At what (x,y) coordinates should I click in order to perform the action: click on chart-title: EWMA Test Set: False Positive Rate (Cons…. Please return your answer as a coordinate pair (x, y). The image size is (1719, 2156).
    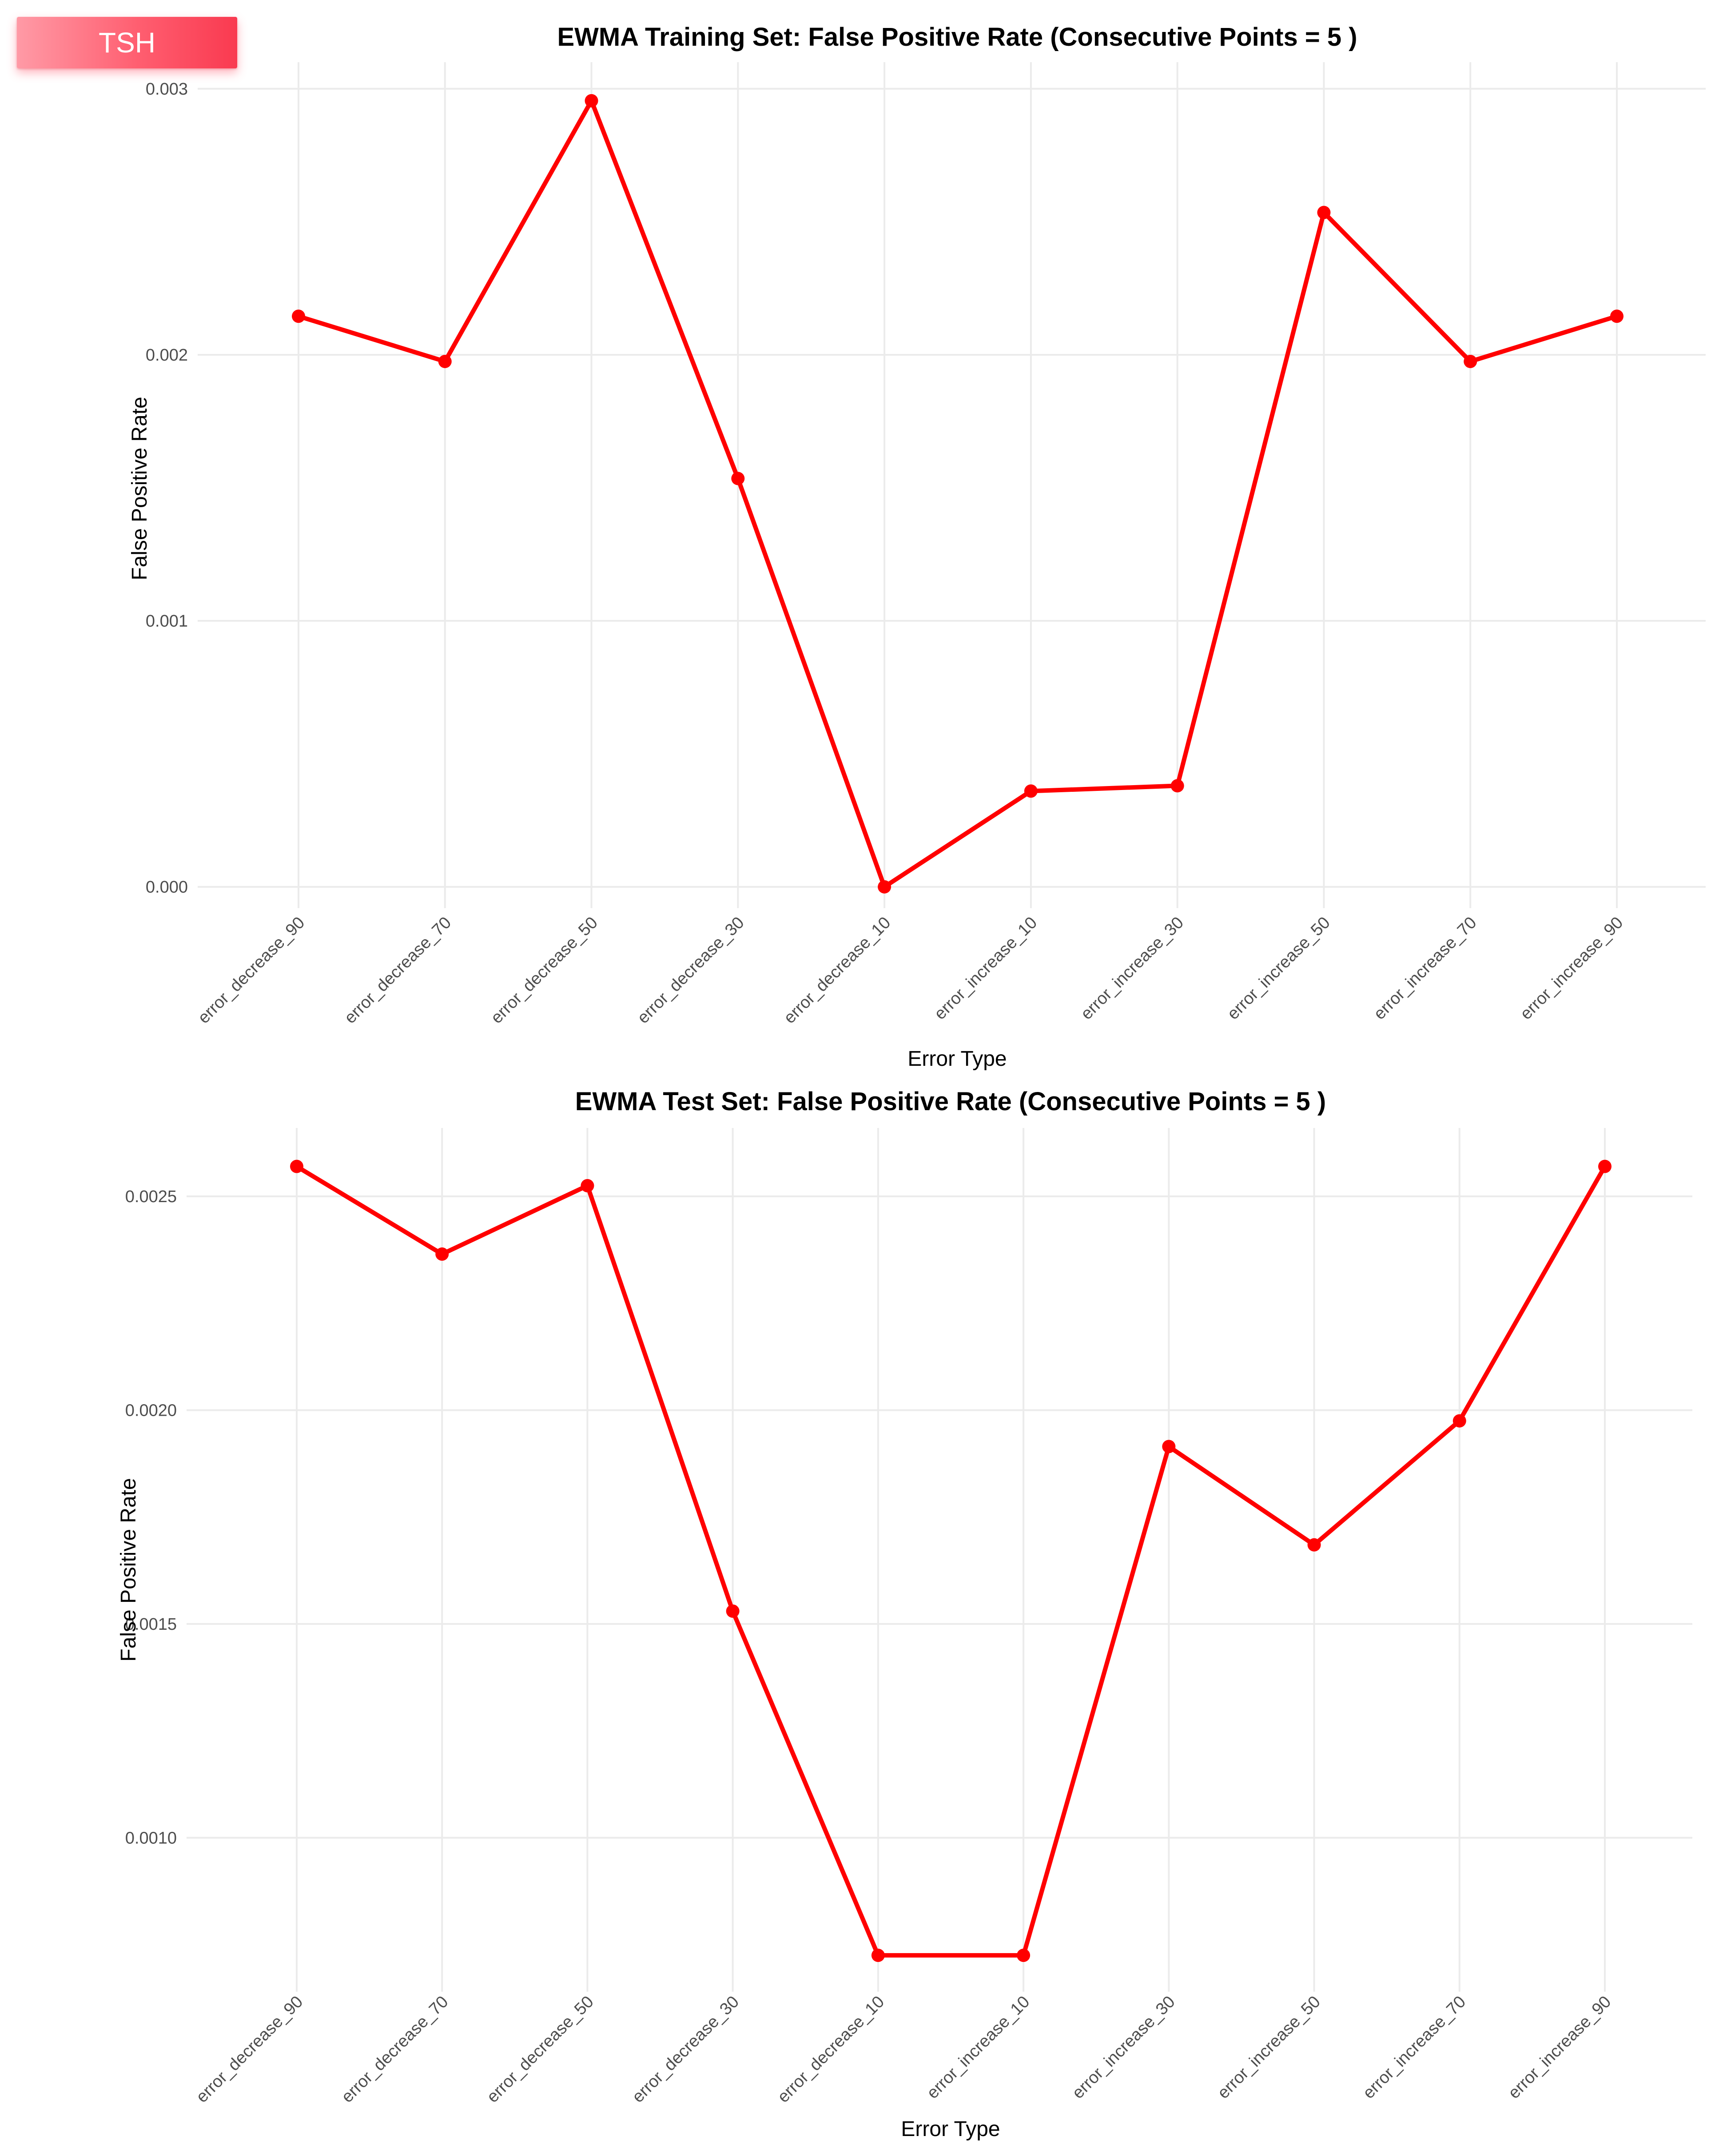
    Looking at the image, I should click on (950, 1101).